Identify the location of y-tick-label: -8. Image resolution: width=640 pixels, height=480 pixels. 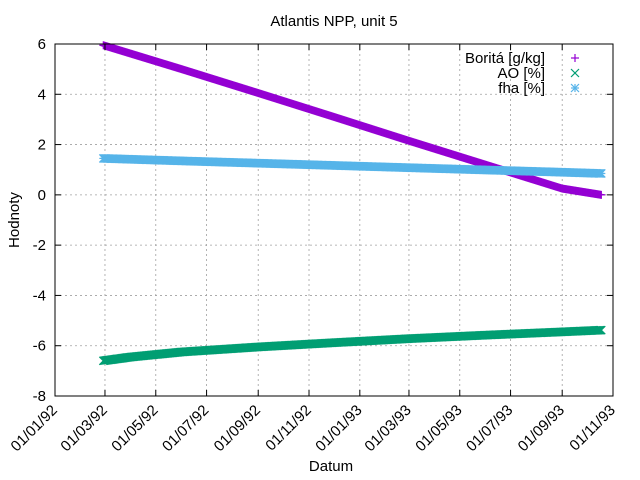
(39, 396).